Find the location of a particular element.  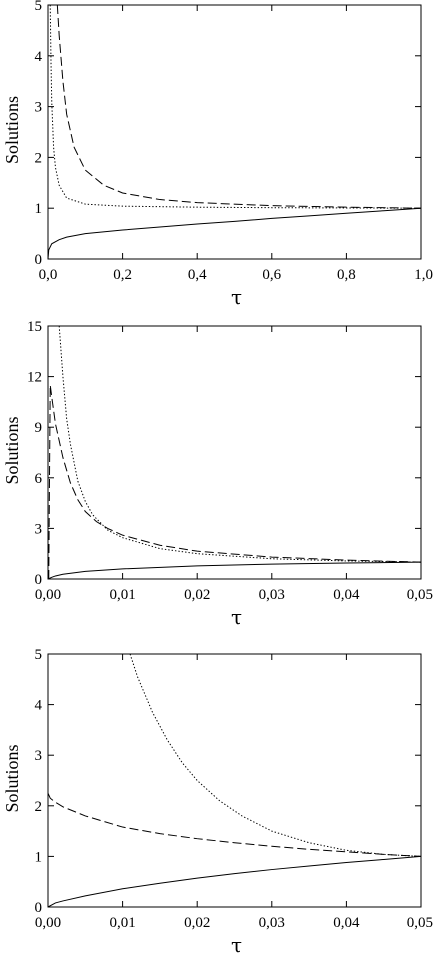

x-tick-label: 0,4 is located at coordinates (197, 275).